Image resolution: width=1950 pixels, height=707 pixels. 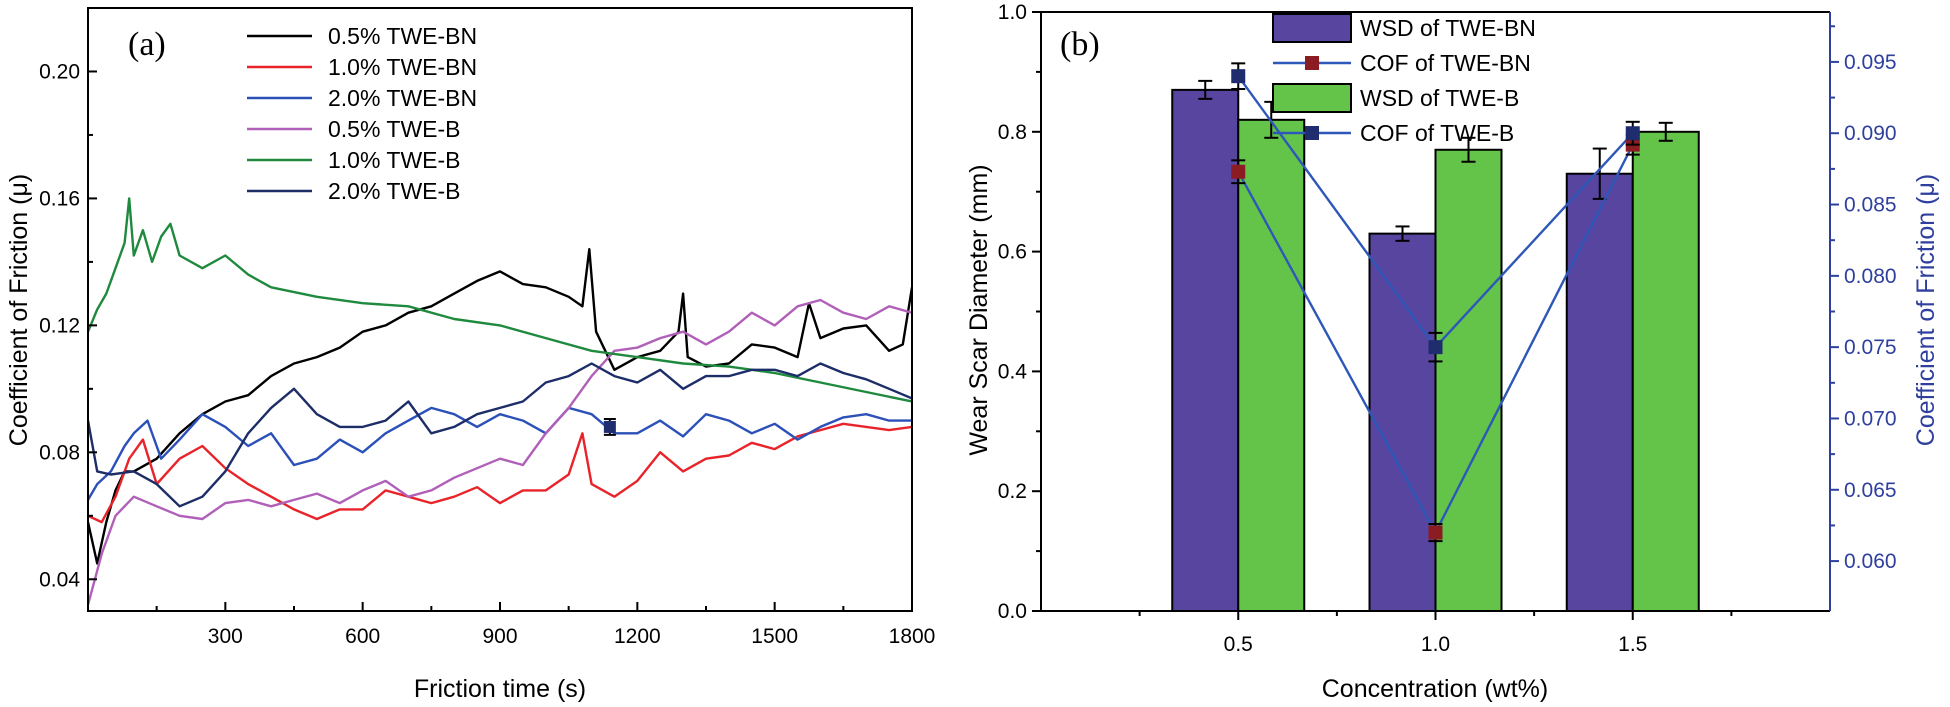 I want to click on panel-a-y-tick-label: 0.08, so click(x=59, y=452).